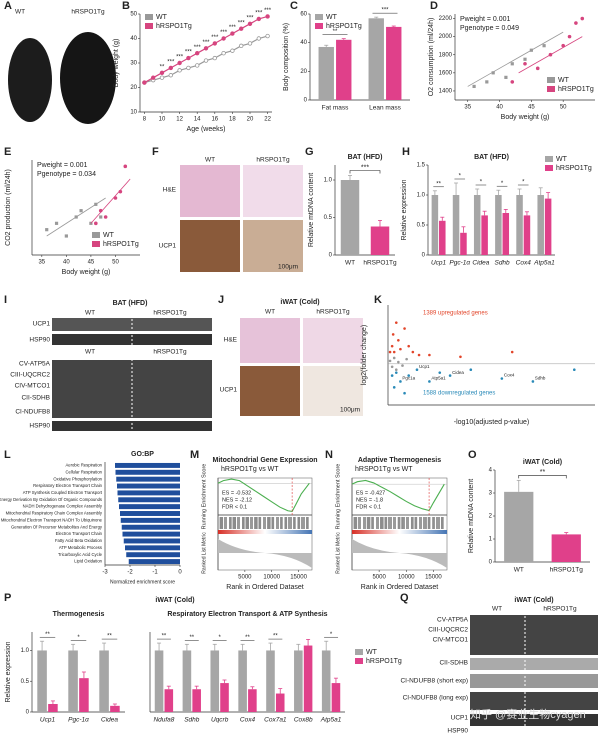  Describe the element at coordinates (408, 378) in the screenshot. I see `gene-label: Pgc1a` at that location.